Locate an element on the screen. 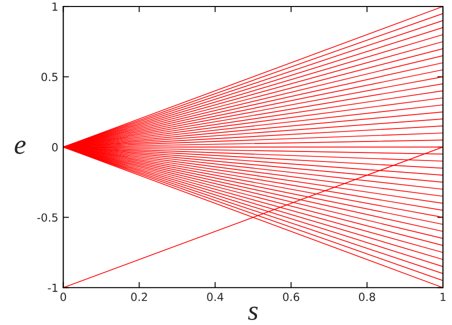 The height and width of the screenshot is (325, 452). y-tick-label: 0.5 is located at coordinates (49, 77).